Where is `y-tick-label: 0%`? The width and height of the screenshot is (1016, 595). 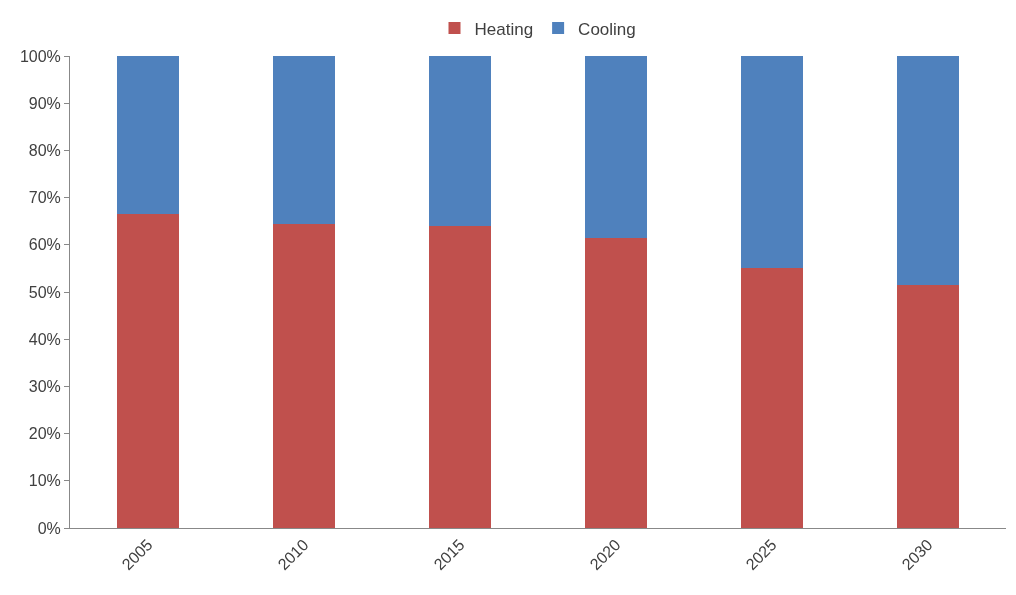
y-tick-label: 0% is located at coordinates (49, 528).